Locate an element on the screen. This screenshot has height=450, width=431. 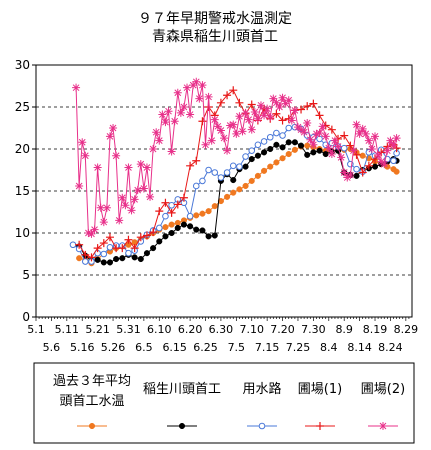
x-tick-label-bottom: 8.14 is located at coordinates (359, 347).